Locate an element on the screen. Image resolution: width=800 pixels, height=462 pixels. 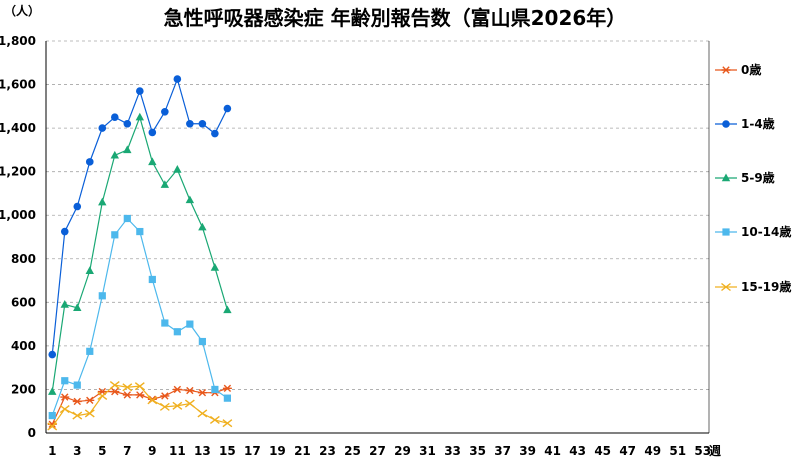
x-tick-label: 1 is located at coordinates (52, 451).